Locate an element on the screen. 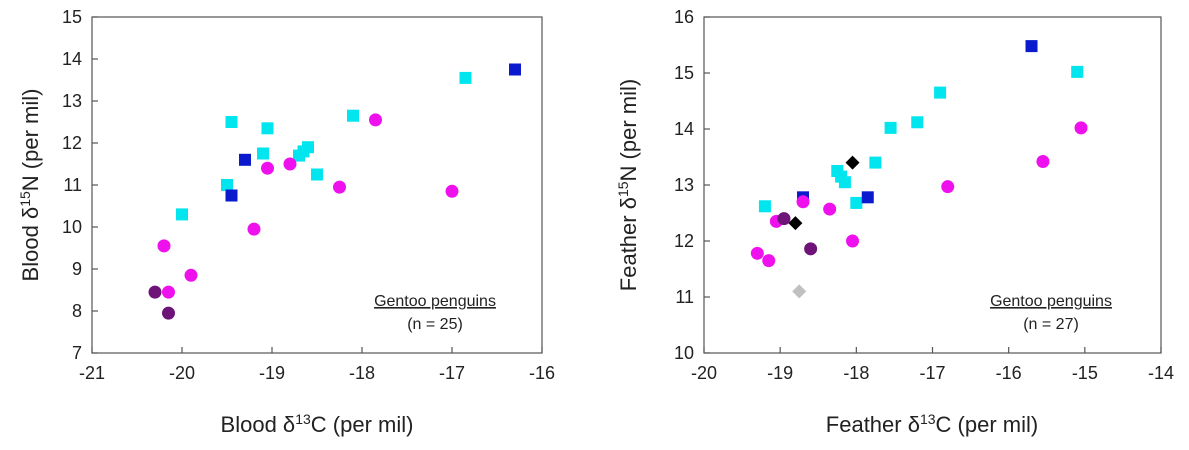 Image resolution: width=1189 pixels, height=450 pixels. x-tick-label: -15 is located at coordinates (1085, 373).